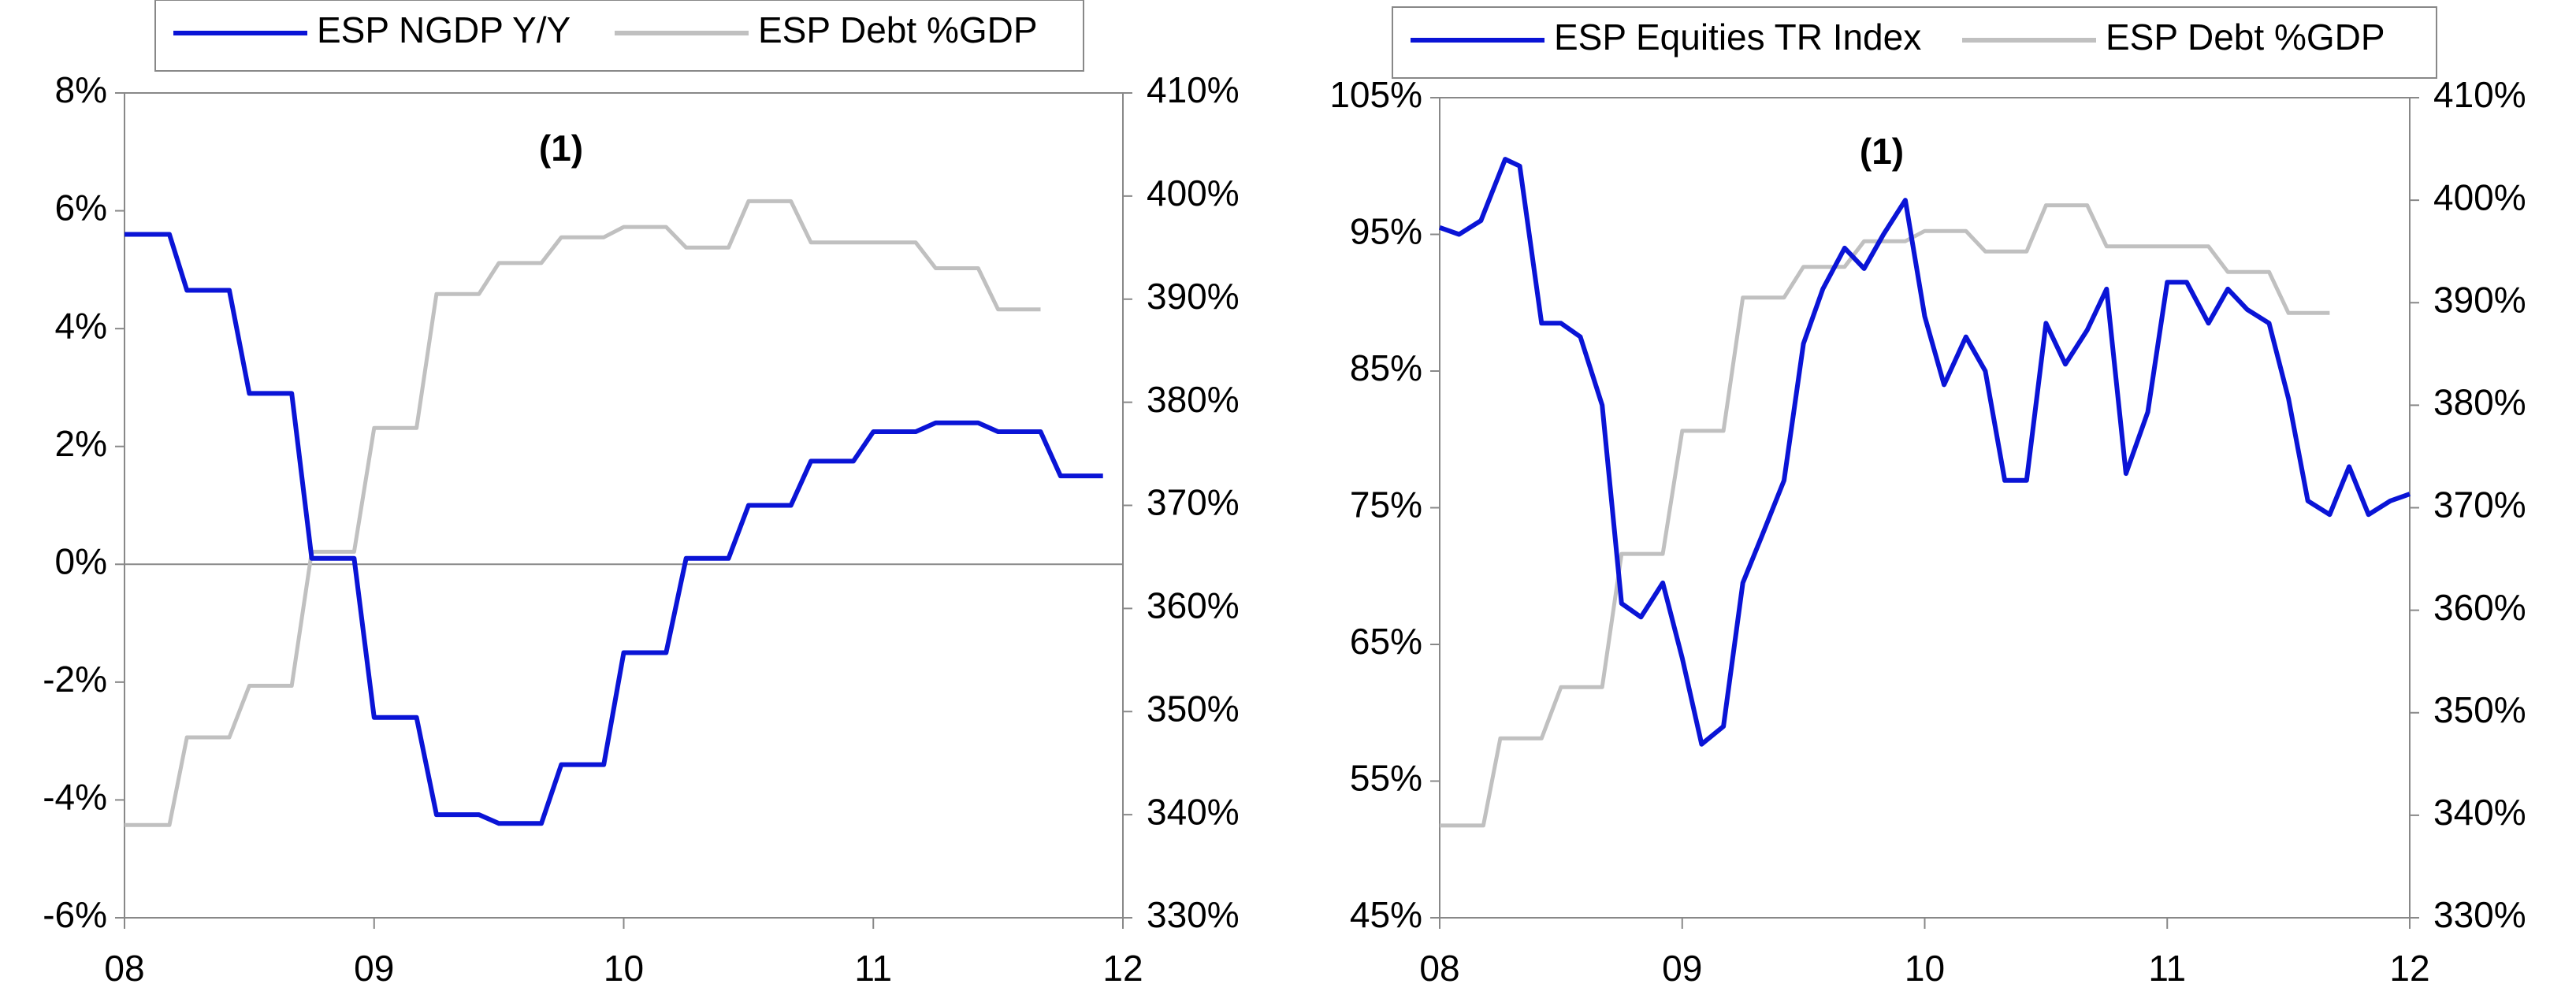 The image size is (2576, 1006). Describe the element at coordinates (75, 797) in the screenshot. I see `left-axis-tick-label: -4%` at that location.